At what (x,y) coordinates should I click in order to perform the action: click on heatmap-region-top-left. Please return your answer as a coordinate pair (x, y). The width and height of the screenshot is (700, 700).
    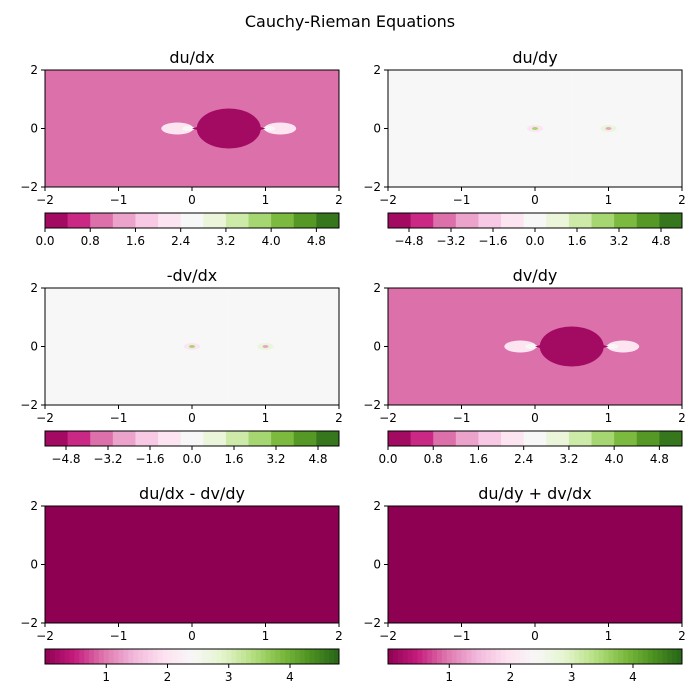
    Looking at the image, I should click on (480, 99).